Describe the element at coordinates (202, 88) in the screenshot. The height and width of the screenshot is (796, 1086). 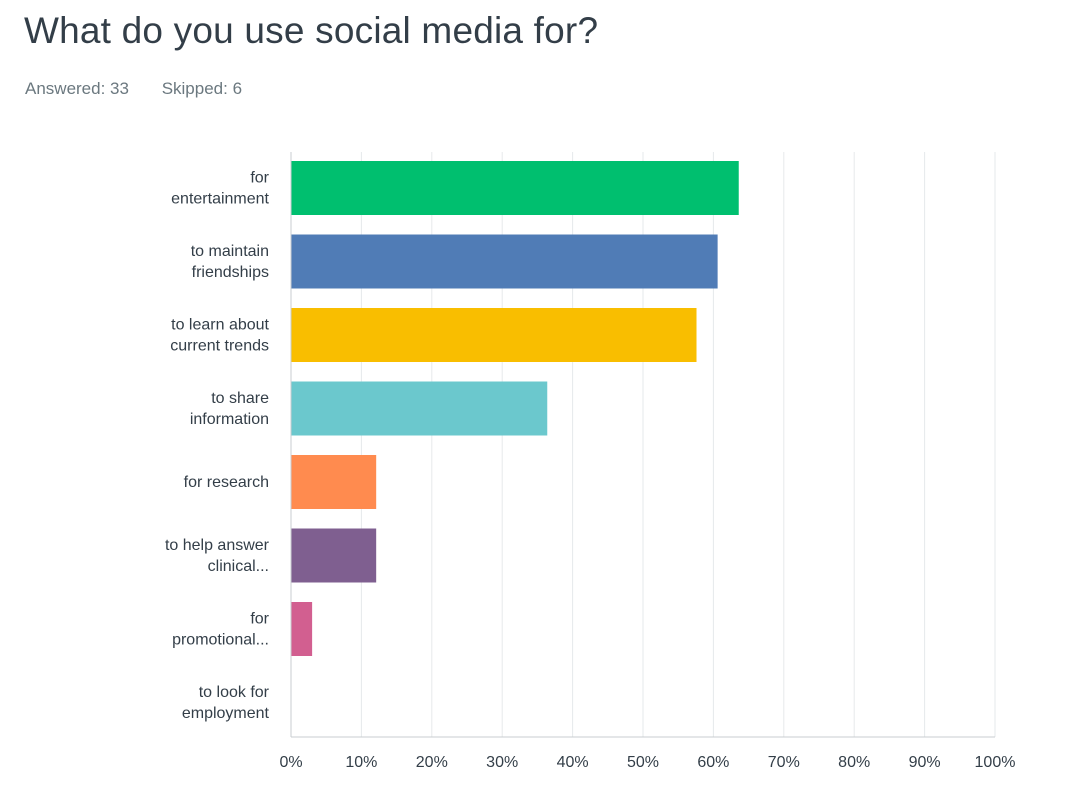
I see `skipped-count: Skipped: 6` at that location.